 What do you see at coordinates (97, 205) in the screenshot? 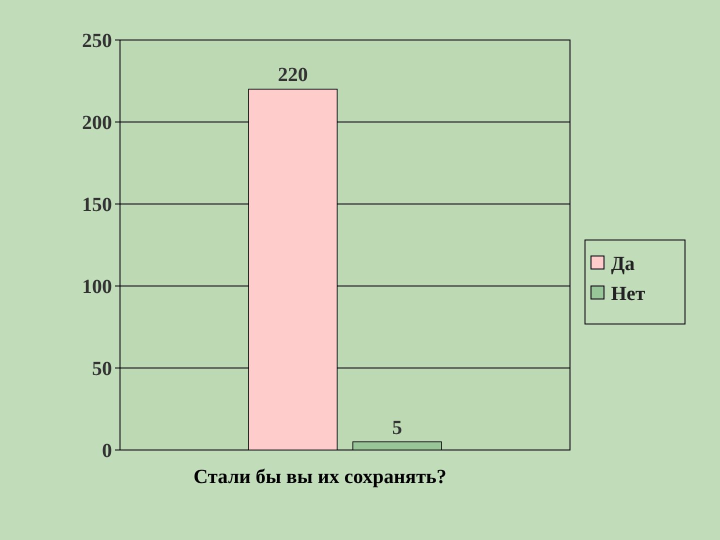
I see `y-tick-label: 150` at bounding box center [97, 205].